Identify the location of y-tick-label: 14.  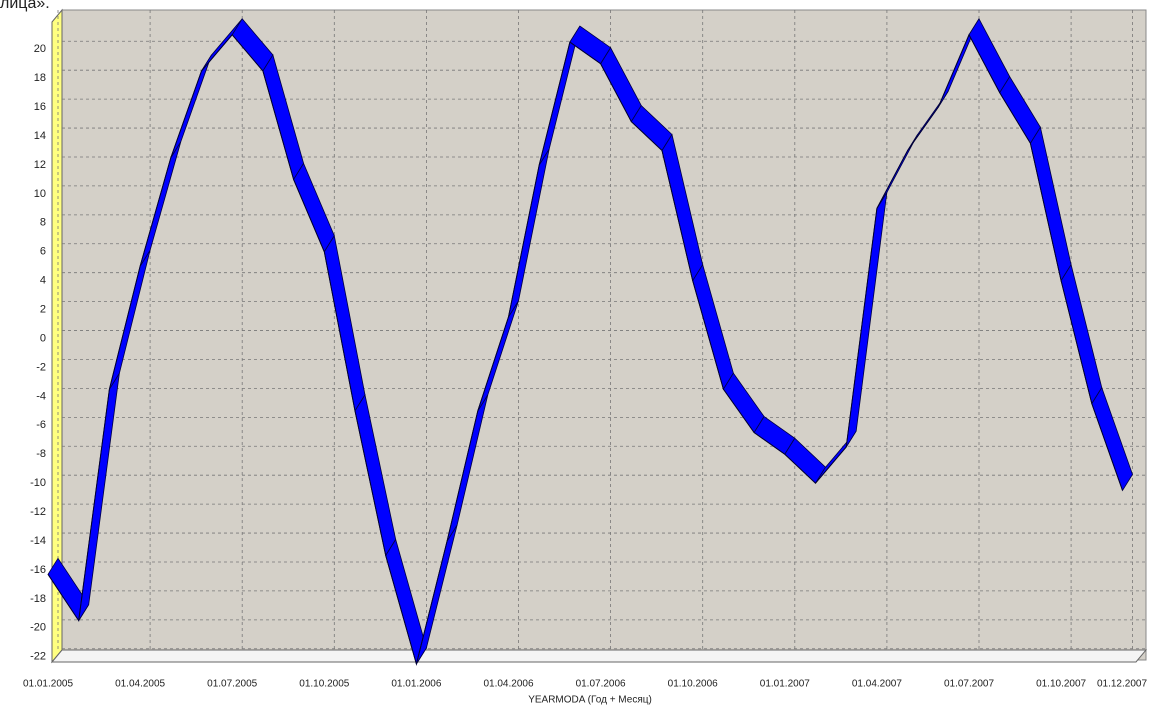
(40, 136).